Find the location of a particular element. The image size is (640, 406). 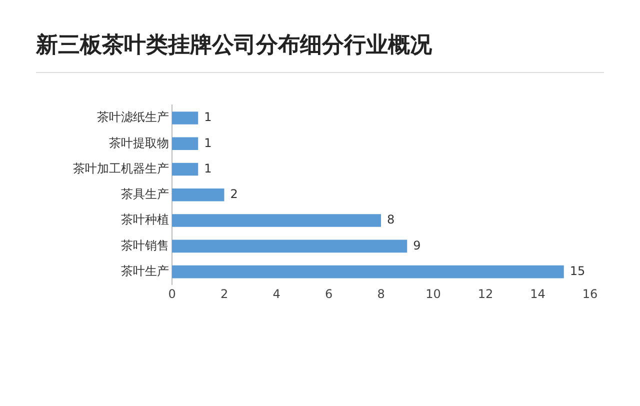

x-tick-label: 6 is located at coordinates (328, 293).